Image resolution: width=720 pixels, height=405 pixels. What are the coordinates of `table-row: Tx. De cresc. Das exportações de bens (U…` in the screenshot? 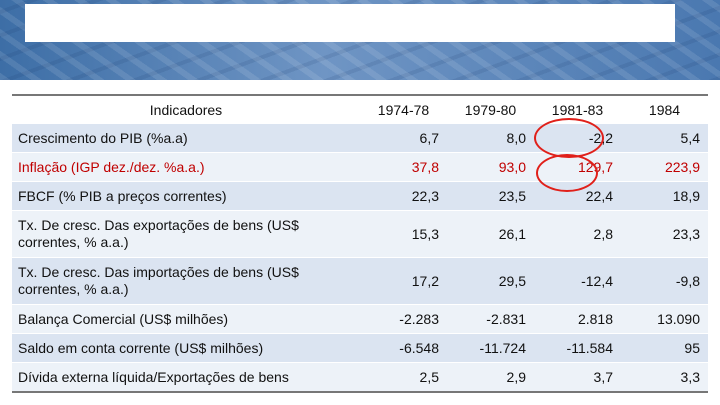 It's located at (360, 234).